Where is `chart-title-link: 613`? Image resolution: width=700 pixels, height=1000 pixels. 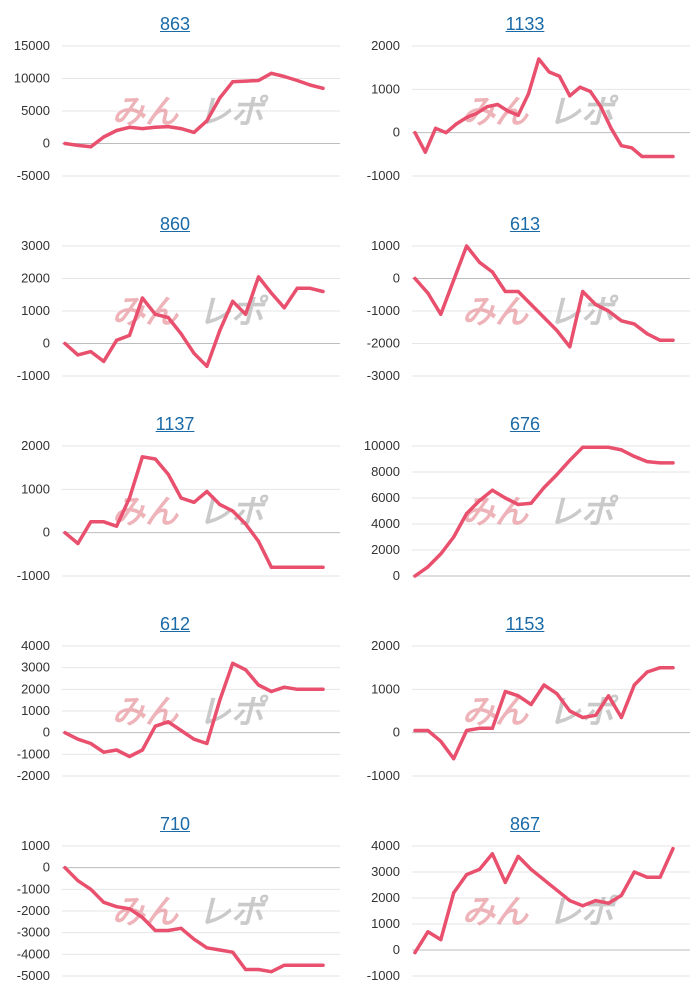
chart-title-link: 613 is located at coordinates (525, 224).